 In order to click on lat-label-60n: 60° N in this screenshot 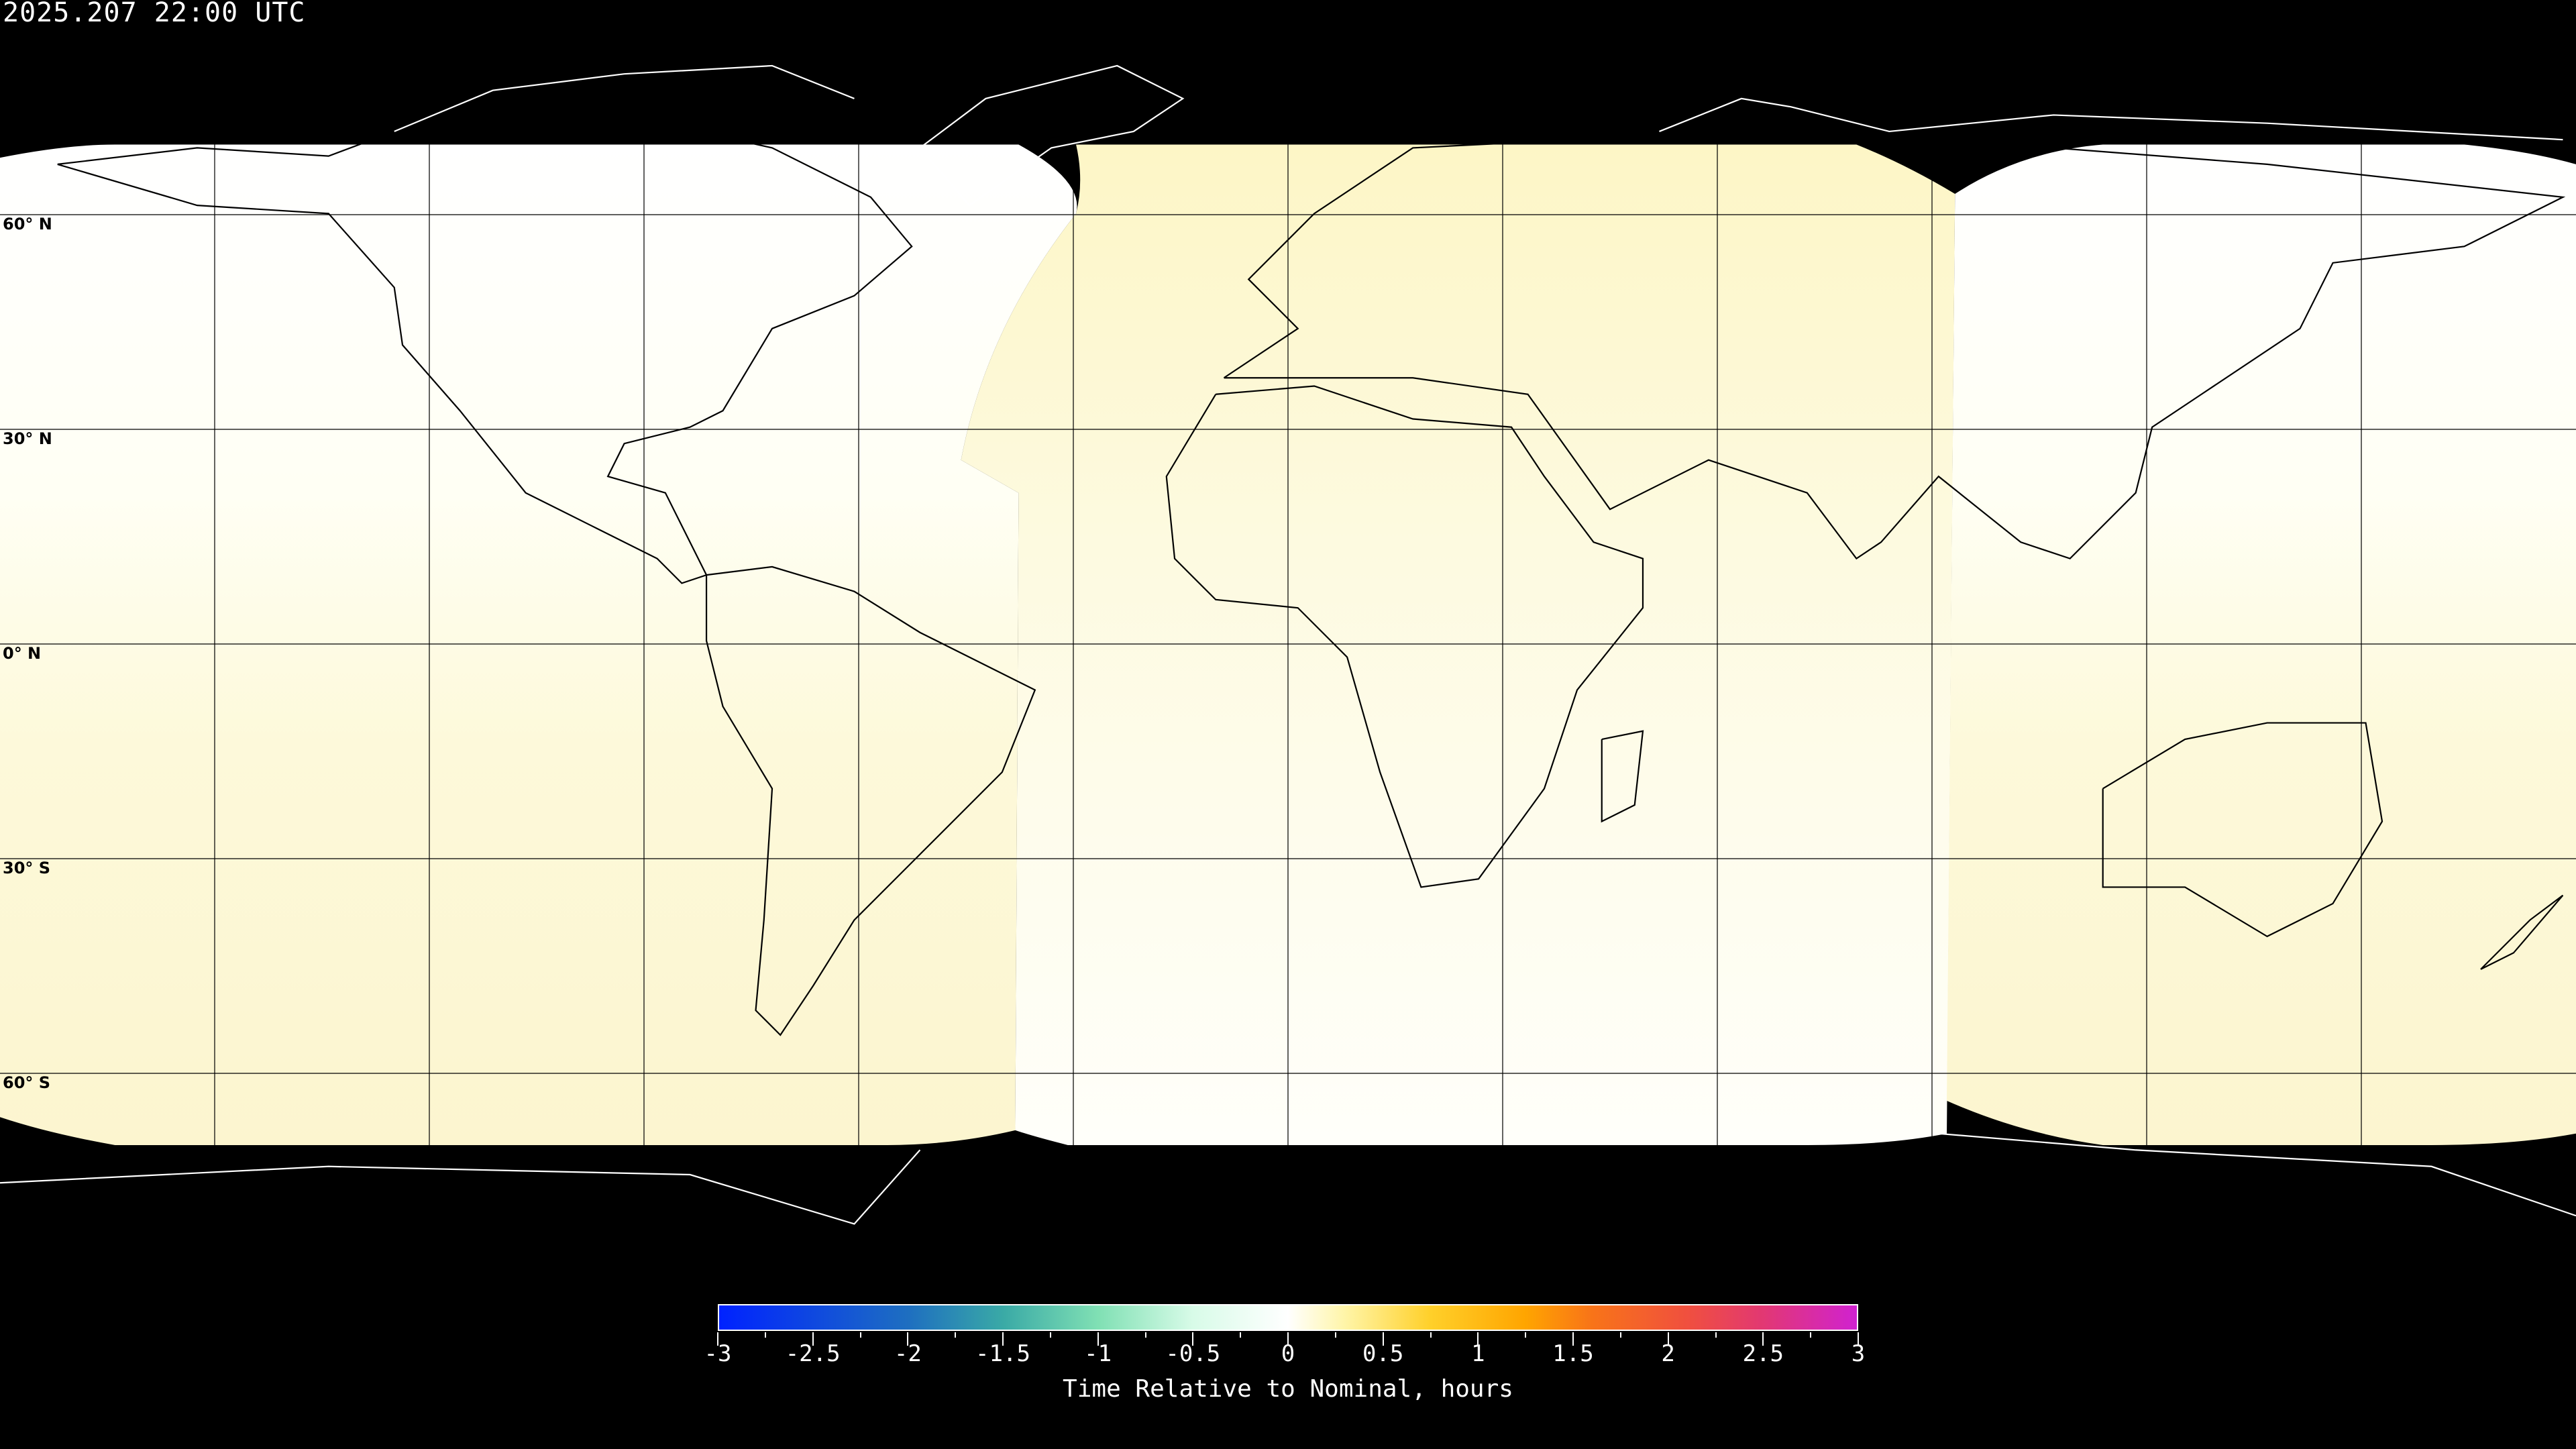, I will do `click(27, 224)`.